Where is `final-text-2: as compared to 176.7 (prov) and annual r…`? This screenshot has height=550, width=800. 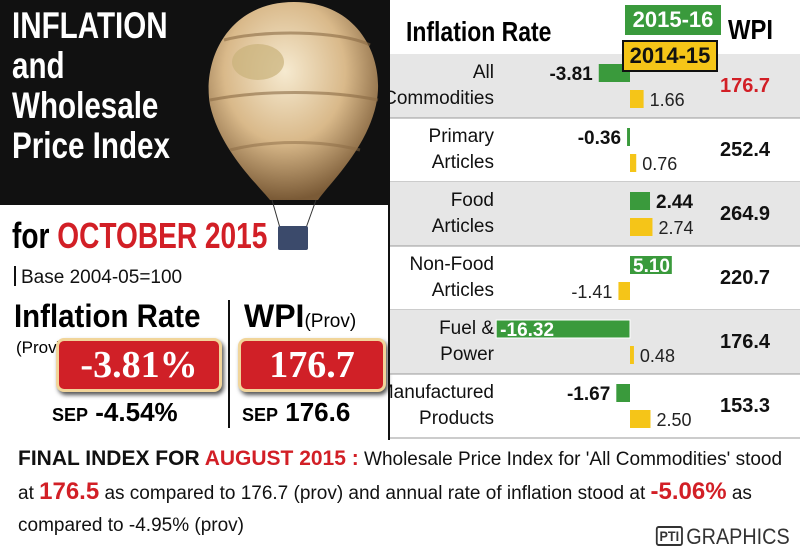 final-text-2: as compared to 176.7 (prov) and annual r… is located at coordinates (375, 493).